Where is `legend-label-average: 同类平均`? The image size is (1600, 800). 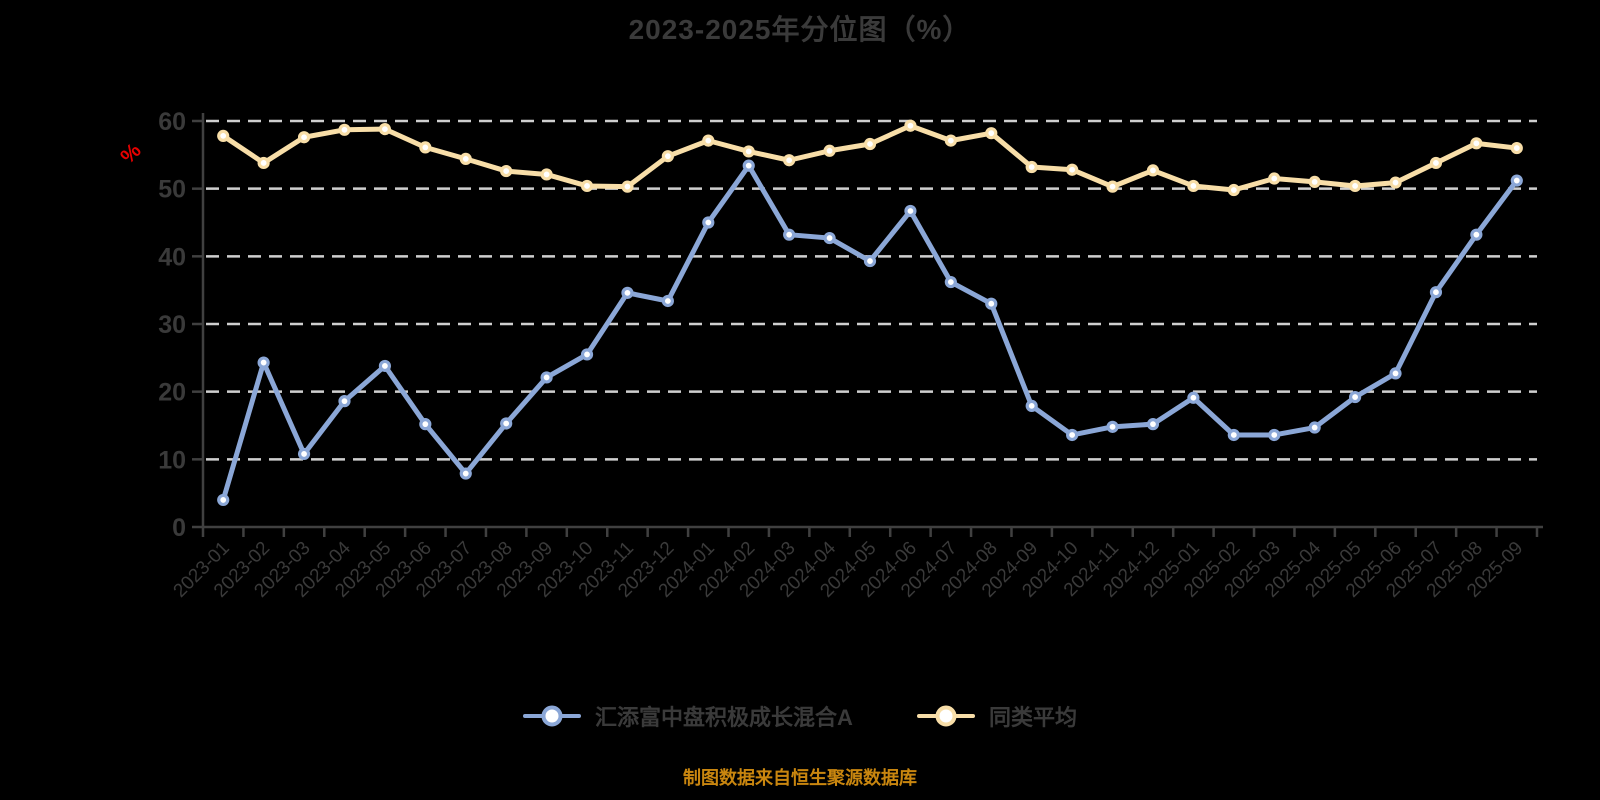 legend-label-average: 同类平均 is located at coordinates (1032, 717).